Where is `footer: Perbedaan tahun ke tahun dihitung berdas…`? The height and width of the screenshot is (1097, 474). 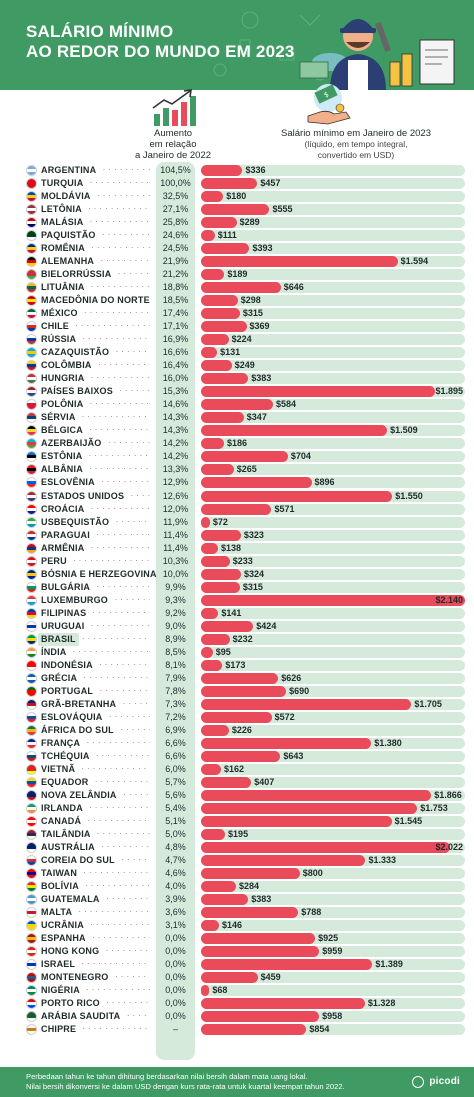
footer: Perbedaan tahun ke tahun dihitung berdas… is located at coordinates (237, 1082).